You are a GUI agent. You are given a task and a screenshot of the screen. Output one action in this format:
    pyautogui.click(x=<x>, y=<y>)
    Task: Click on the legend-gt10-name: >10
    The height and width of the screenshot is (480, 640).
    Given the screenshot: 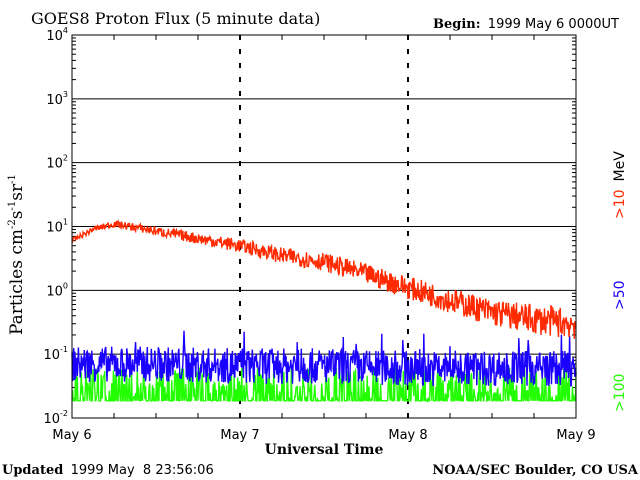 What is the action you would take?
    pyautogui.click(x=620, y=204)
    